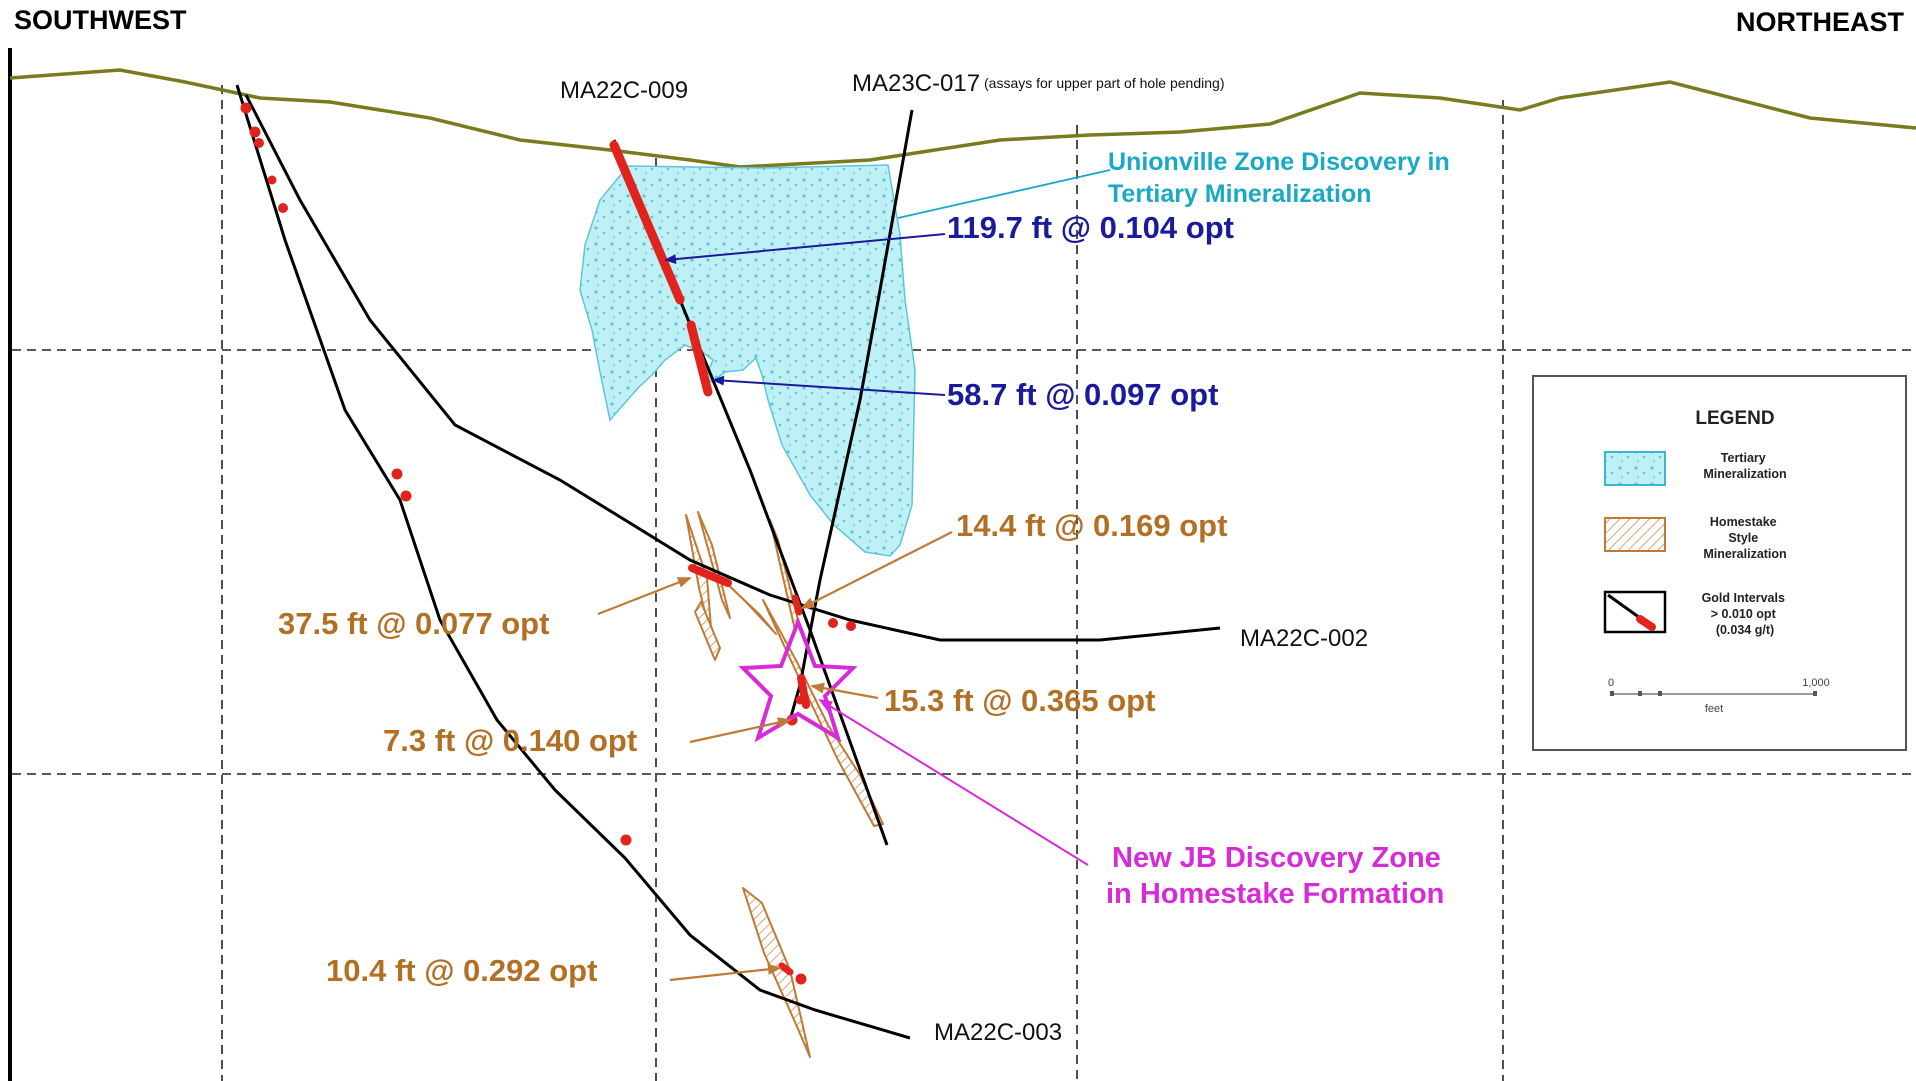 This screenshot has width=1916, height=1081. I want to click on jb-zone-line2: in Homestake Formation, so click(1275, 894).